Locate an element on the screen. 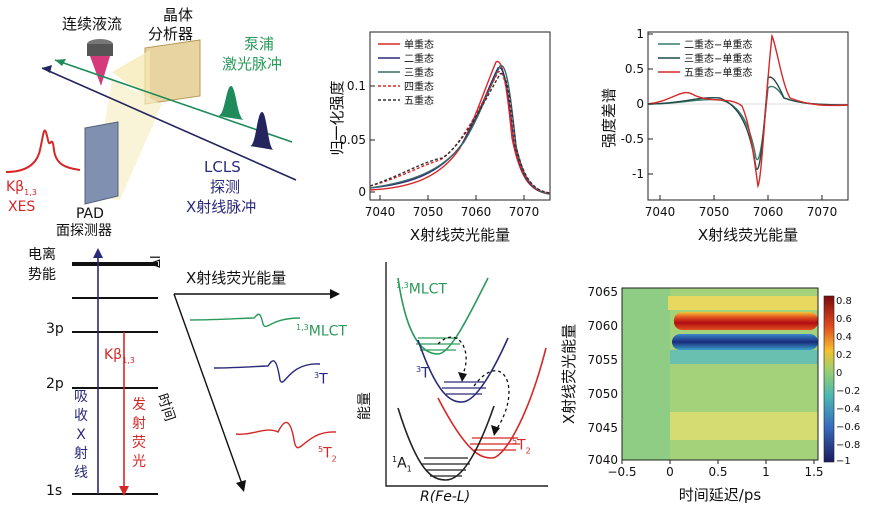  cbar-tick-neg-0.4: −0.4 is located at coordinates (848, 409).